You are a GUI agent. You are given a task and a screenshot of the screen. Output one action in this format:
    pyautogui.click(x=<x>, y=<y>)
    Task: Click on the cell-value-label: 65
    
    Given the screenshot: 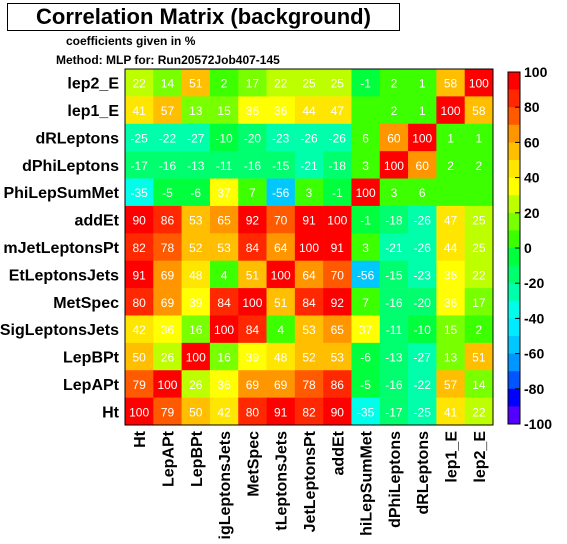 What is the action you would take?
    pyautogui.click(x=338, y=330)
    